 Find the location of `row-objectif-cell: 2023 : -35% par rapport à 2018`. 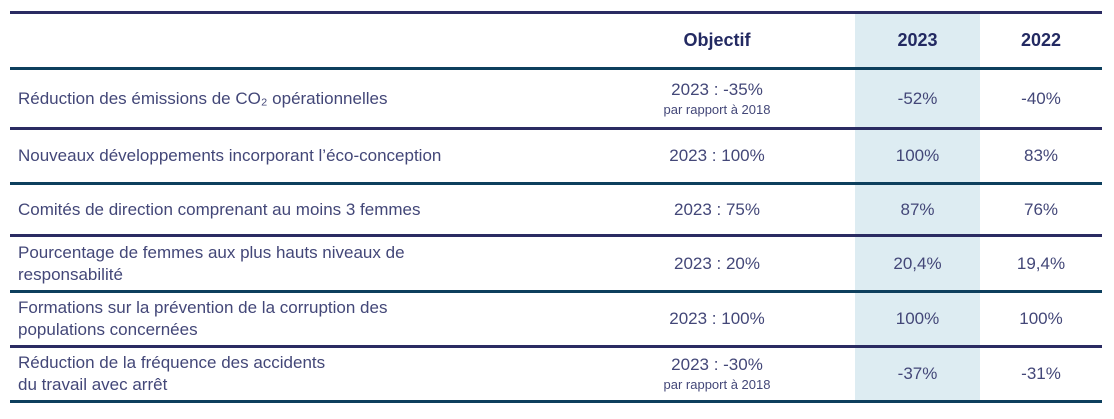

row-objectif-cell: 2023 : -35% par rapport à 2018 is located at coordinates (717, 98).